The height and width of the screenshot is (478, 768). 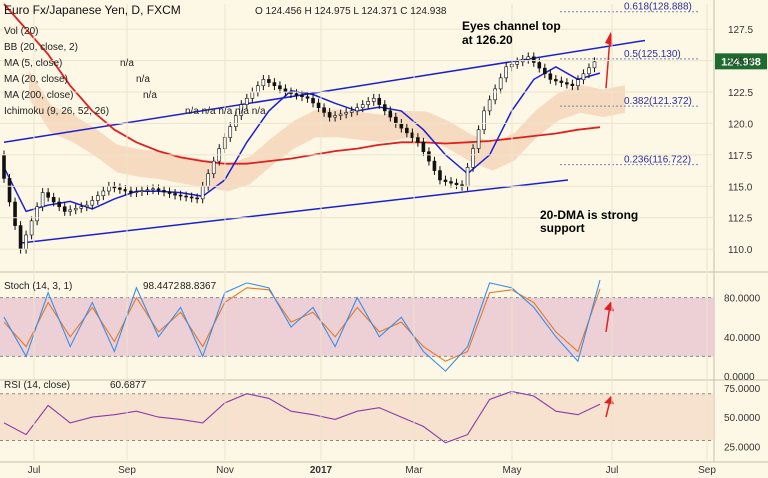 What do you see at coordinates (56, 111) in the screenshot?
I see `indicator-ichimoku-label: Ichimoku (9, 26, 52, 26)` at bounding box center [56, 111].